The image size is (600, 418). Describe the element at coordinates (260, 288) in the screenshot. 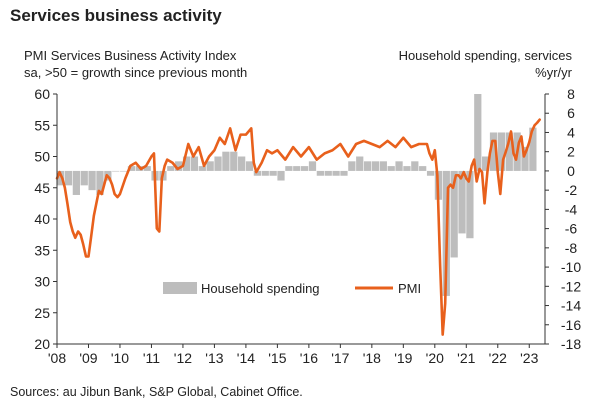

I see `legend-household-spending-label: Household spending` at that location.